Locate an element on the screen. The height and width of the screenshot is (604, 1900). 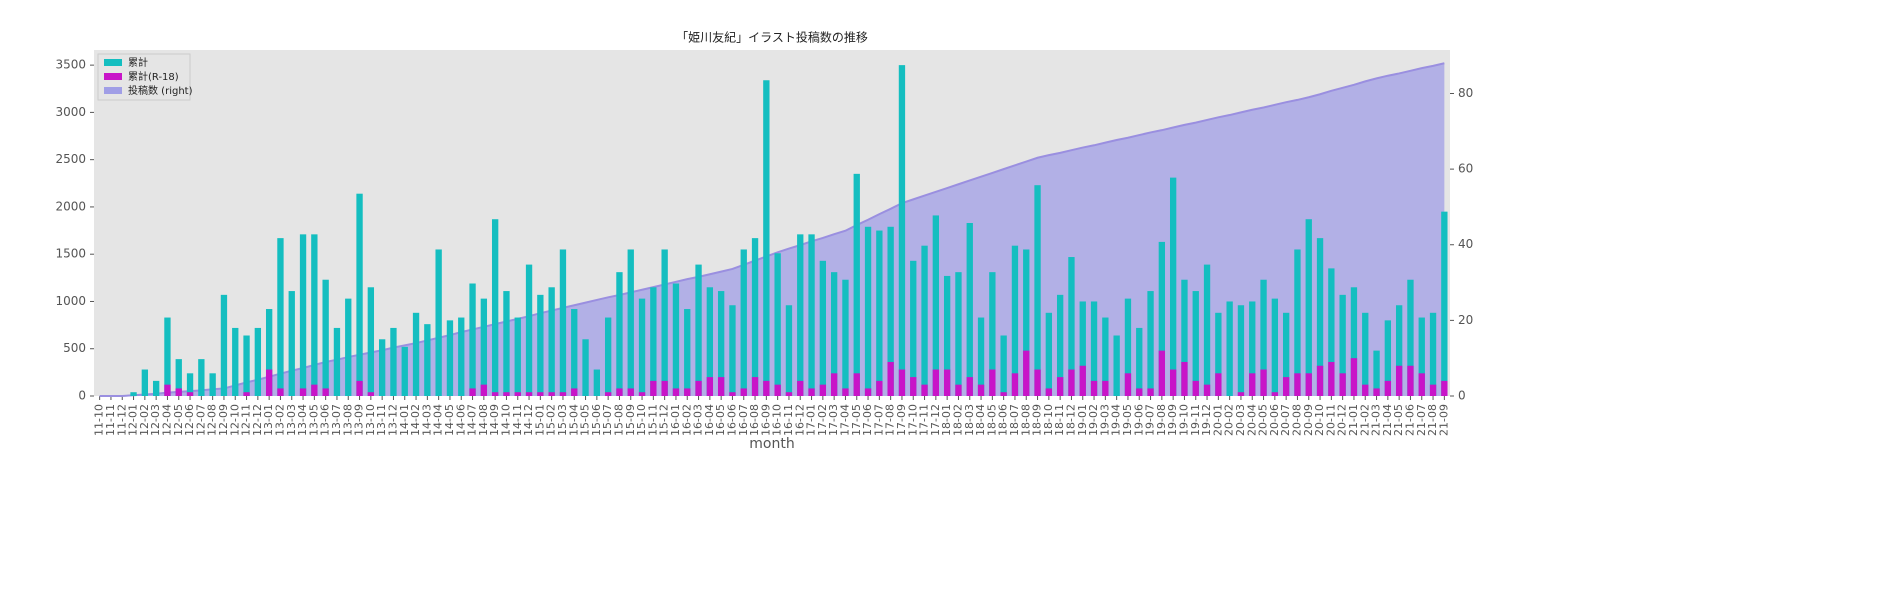
x-tick-label: 16-10 is located at coordinates (777, 420).